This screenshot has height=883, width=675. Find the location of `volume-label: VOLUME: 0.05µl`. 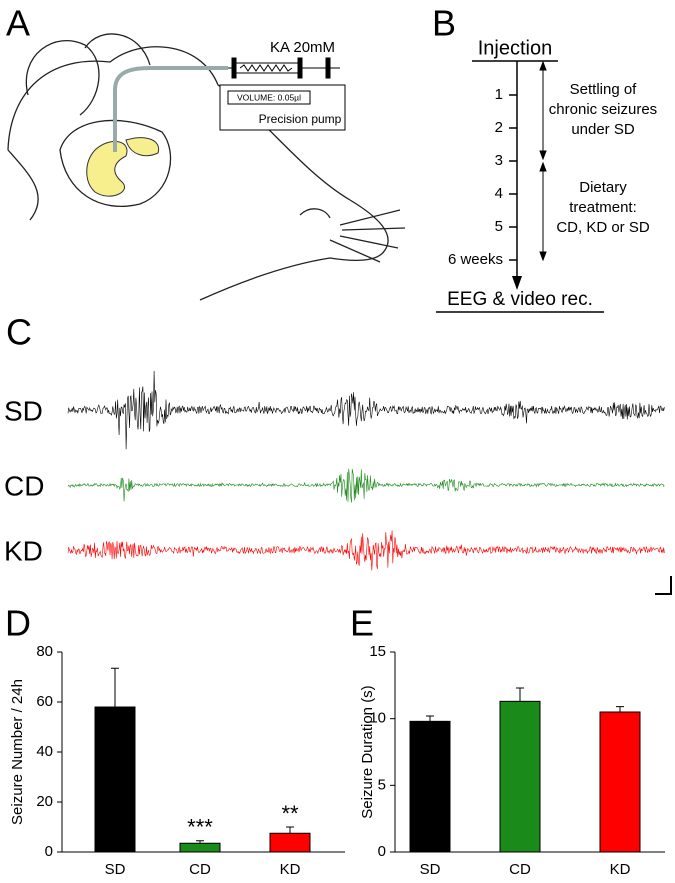

volume-label: VOLUME: 0.05µl is located at coordinates (269, 97).